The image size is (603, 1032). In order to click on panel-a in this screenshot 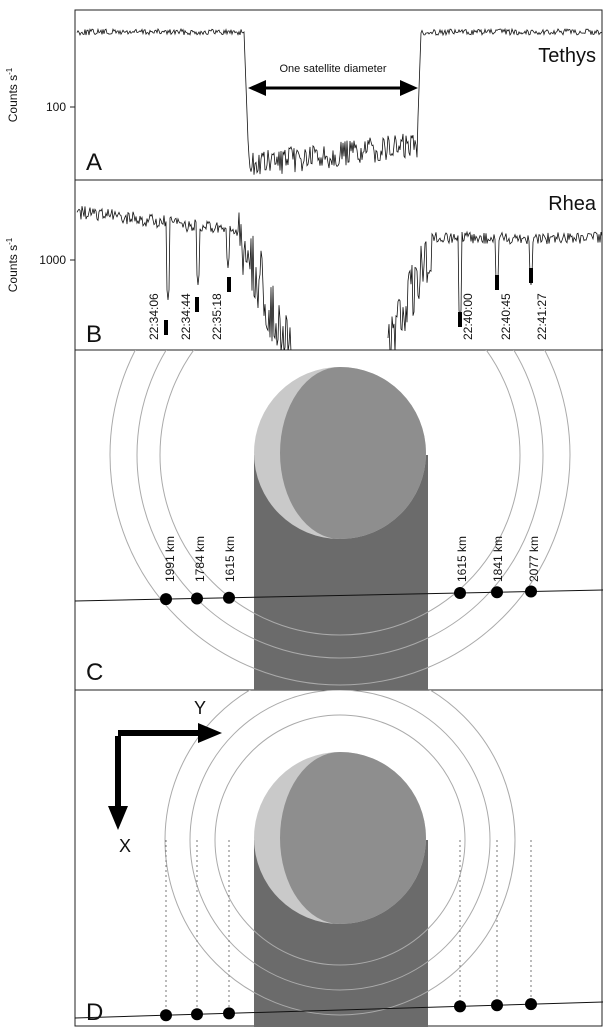, I will do `click(339, 101)`.